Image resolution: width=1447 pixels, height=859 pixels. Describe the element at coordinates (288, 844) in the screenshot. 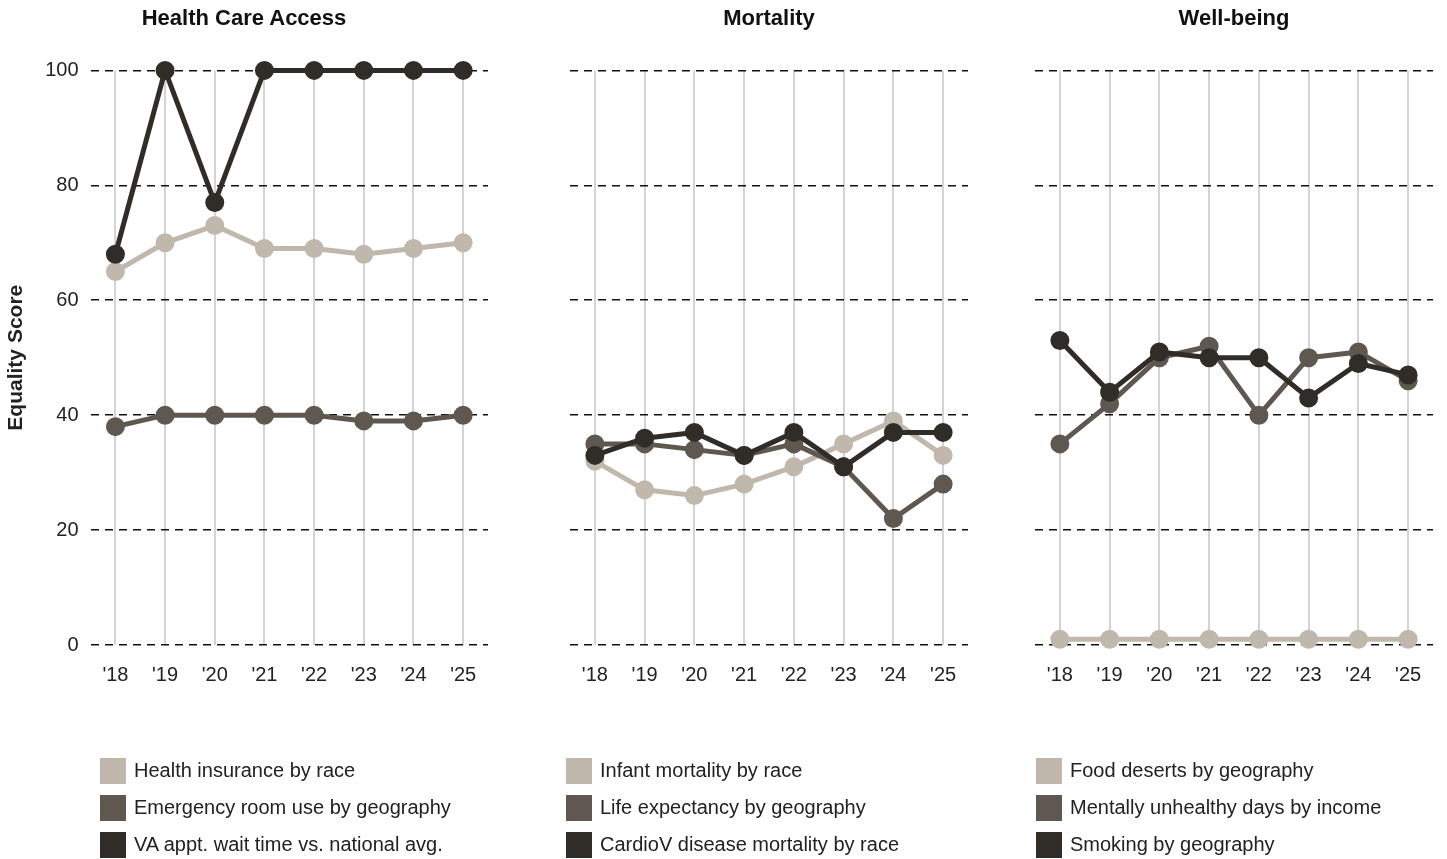

I see `legend-label: VA appt. wait time vs. national avg.` at that location.